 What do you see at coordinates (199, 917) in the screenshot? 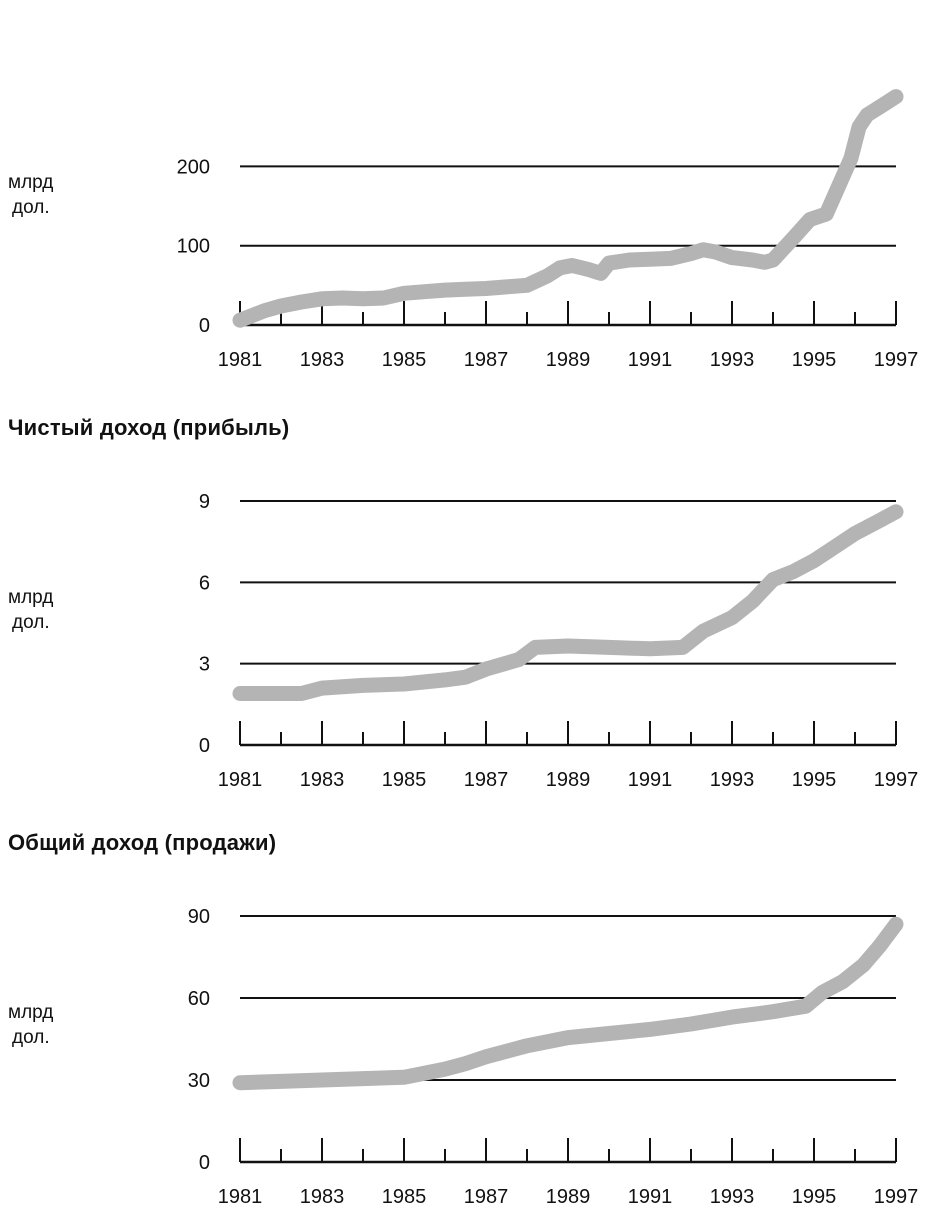
I see `y-tick-label: 90` at bounding box center [199, 917].